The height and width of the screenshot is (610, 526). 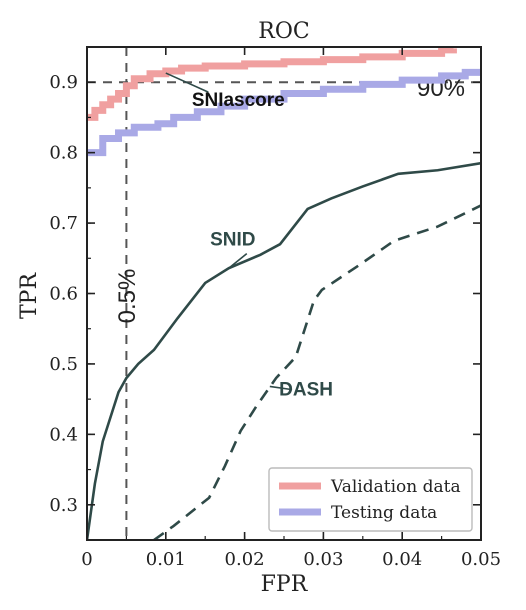 I want to click on legend-label-testing-data: Testing data, so click(x=384, y=513).